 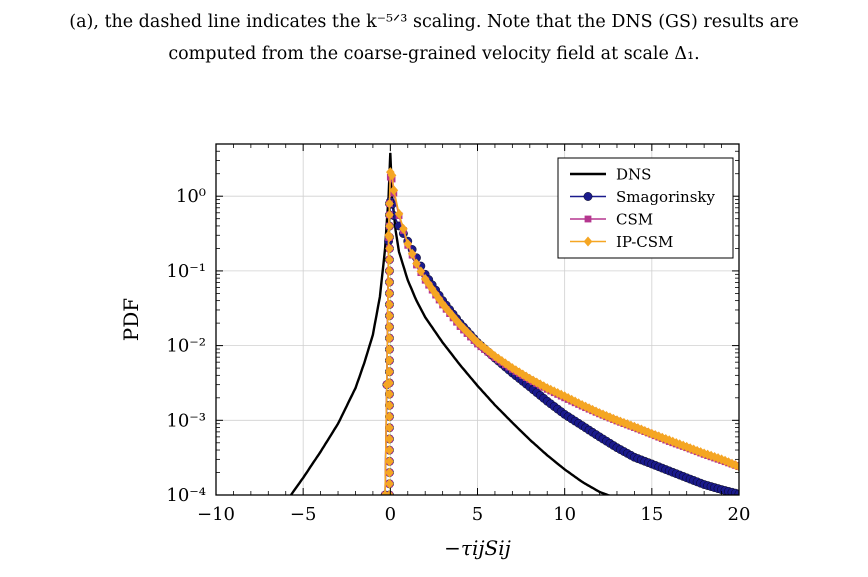 I want to click on y-tick-label: 10⁻³, so click(x=186, y=420).